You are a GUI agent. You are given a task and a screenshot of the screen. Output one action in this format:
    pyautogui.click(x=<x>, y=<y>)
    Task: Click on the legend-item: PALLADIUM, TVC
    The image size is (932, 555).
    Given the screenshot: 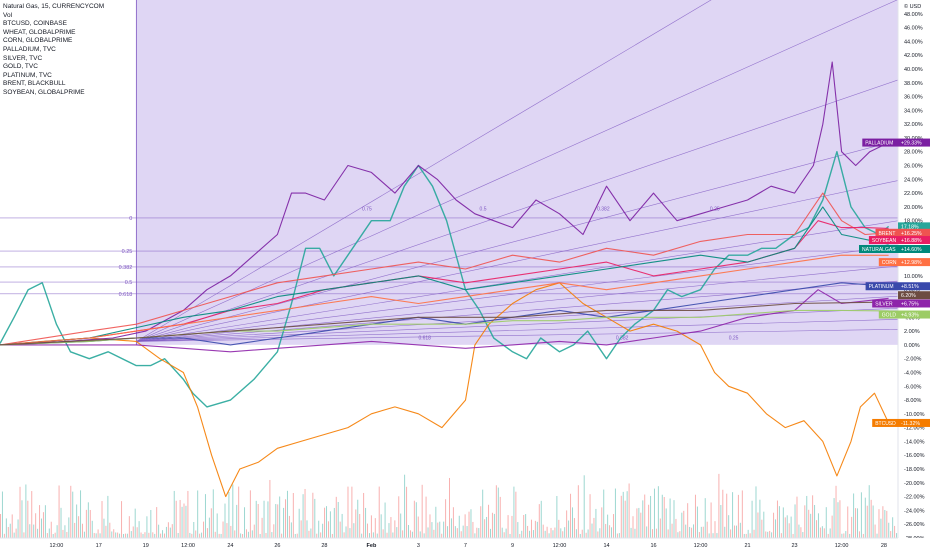 What is the action you would take?
    pyautogui.click(x=29, y=49)
    